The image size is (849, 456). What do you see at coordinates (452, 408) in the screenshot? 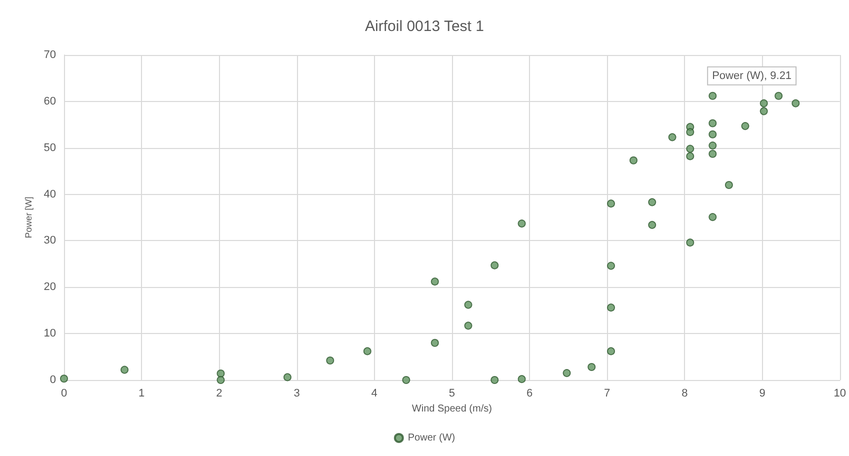
I see `x-axis-title: Wind Speed (m/s)` at bounding box center [452, 408].